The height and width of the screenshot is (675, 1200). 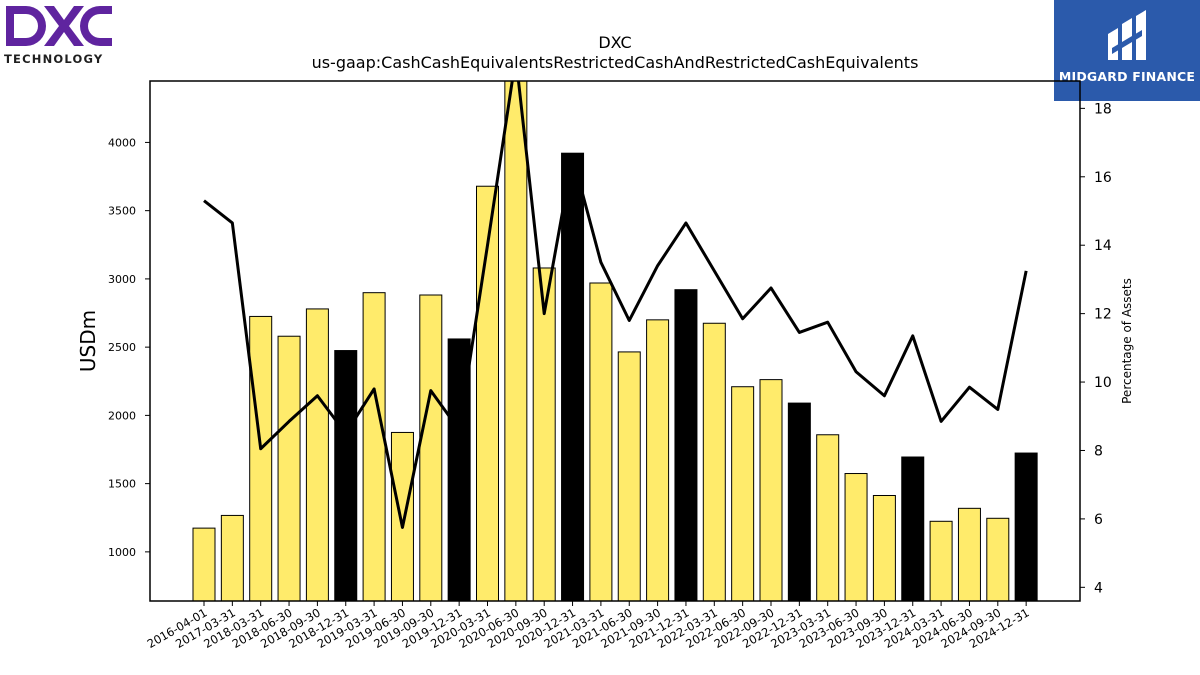 I want to click on y-tick-label: 3000, so click(x=122, y=279).